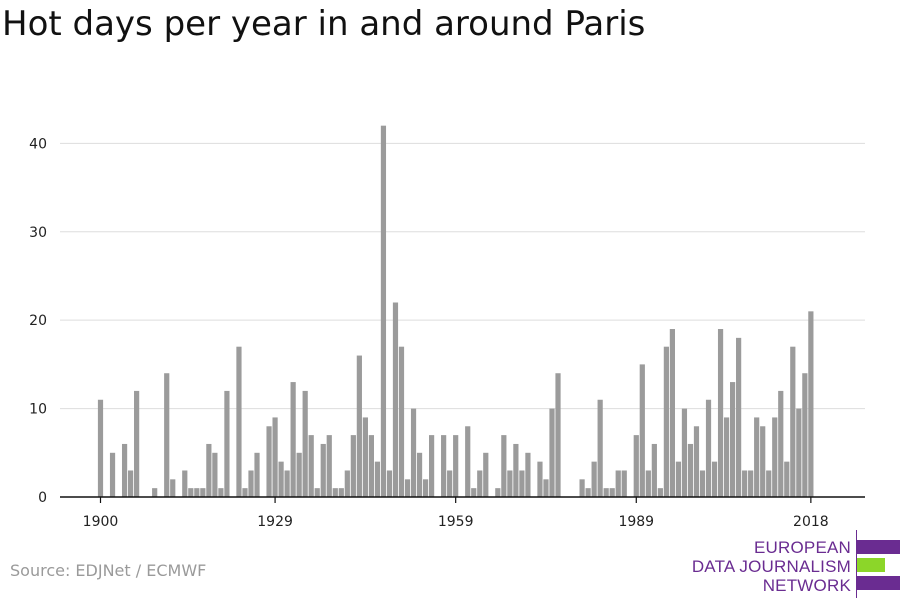 The width and height of the screenshot is (900, 600). I want to click on logo-bar-bottom, so click(878, 583).